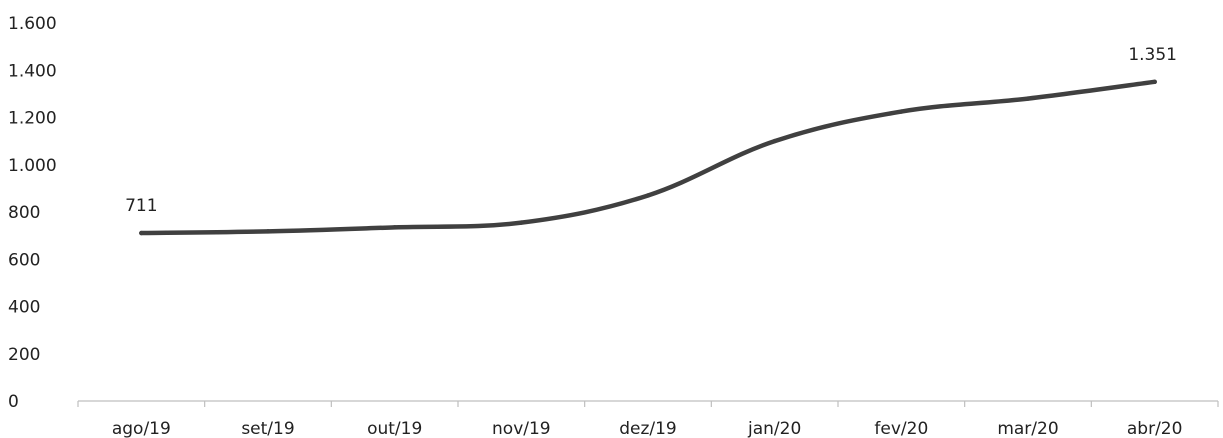 The image size is (1223, 438). I want to click on x-axis-tick-label: set/19, so click(267, 428).